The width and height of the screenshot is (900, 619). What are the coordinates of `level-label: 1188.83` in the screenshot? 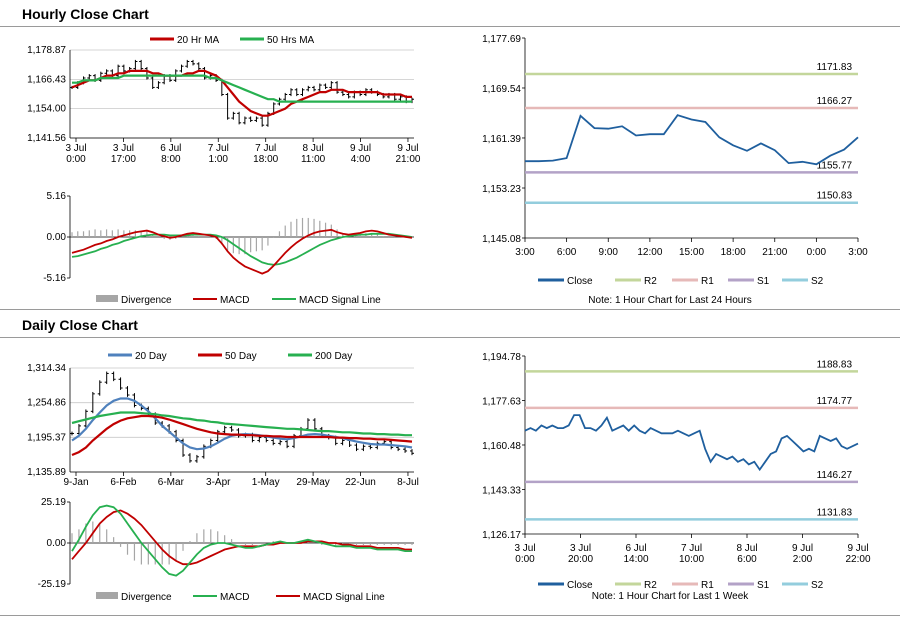 It's located at (835, 364).